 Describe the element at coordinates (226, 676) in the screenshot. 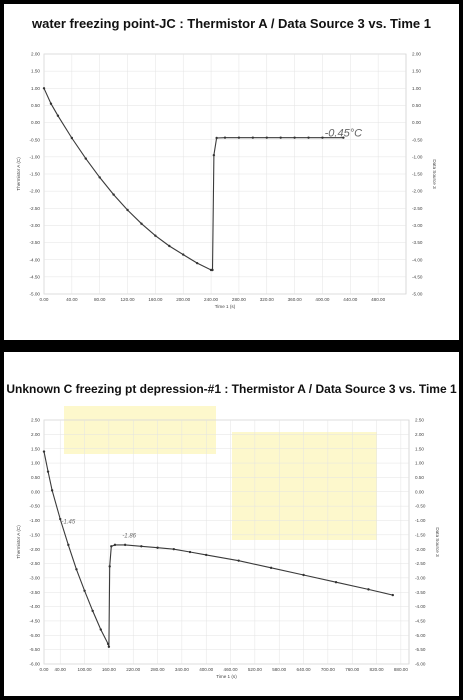

I see `x-axis-label: Time 1 (s)` at that location.